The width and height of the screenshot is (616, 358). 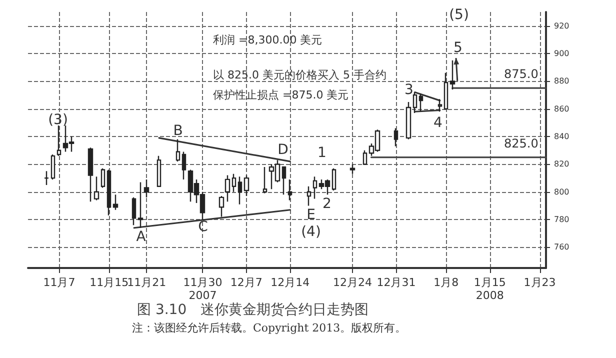 What do you see at coordinates (311, 232) in the screenshot?
I see `annotation: (4)` at bounding box center [311, 232].